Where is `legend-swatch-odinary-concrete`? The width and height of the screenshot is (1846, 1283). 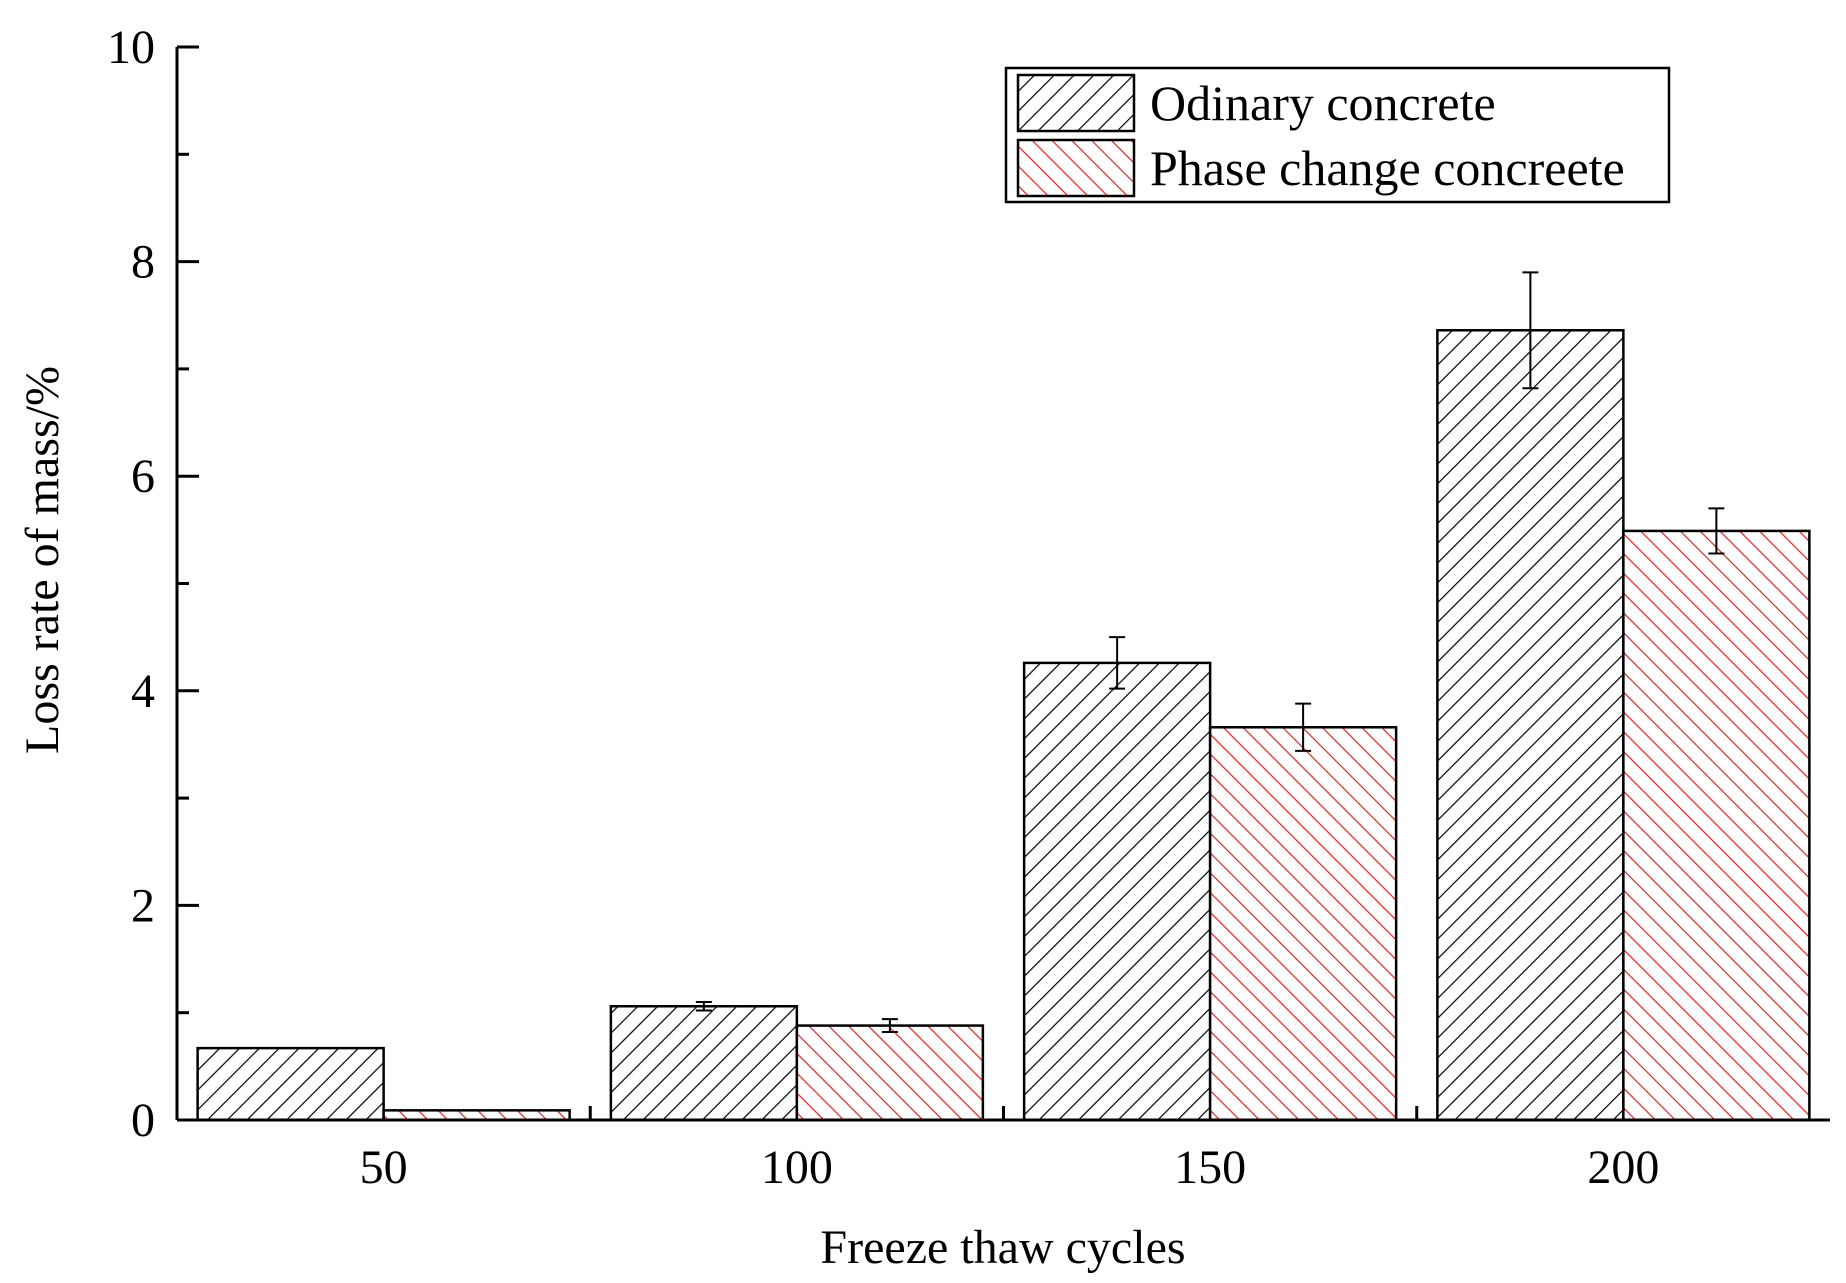 legend-swatch-odinary-concrete is located at coordinates (1076, 103).